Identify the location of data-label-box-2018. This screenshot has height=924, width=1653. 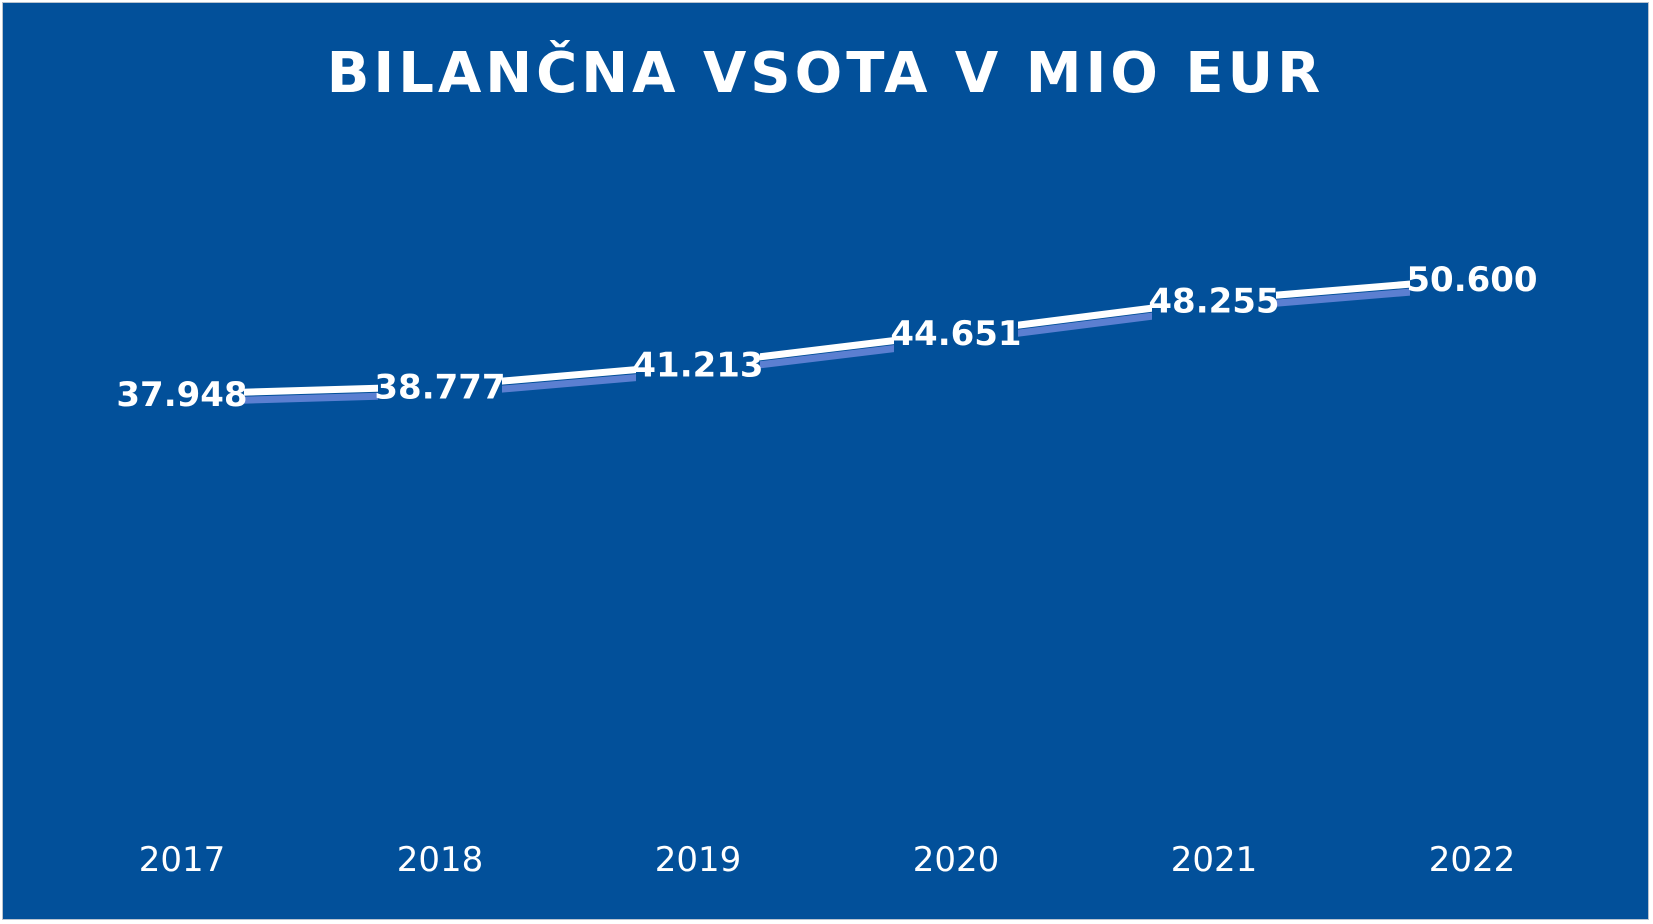
(440, 386).